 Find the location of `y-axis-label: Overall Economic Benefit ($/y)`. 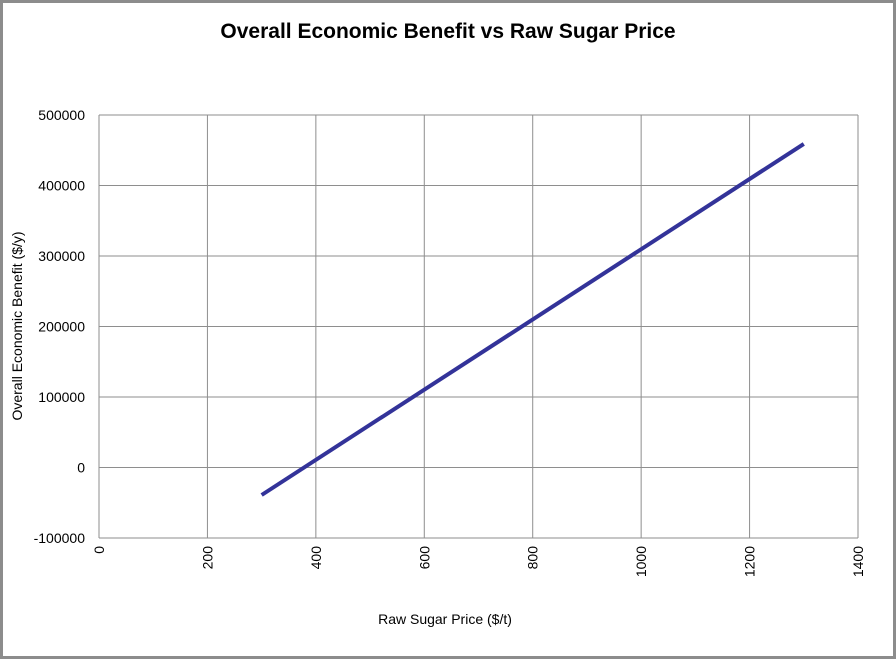

y-axis-label: Overall Economic Benefit ($/y) is located at coordinates (17, 325).